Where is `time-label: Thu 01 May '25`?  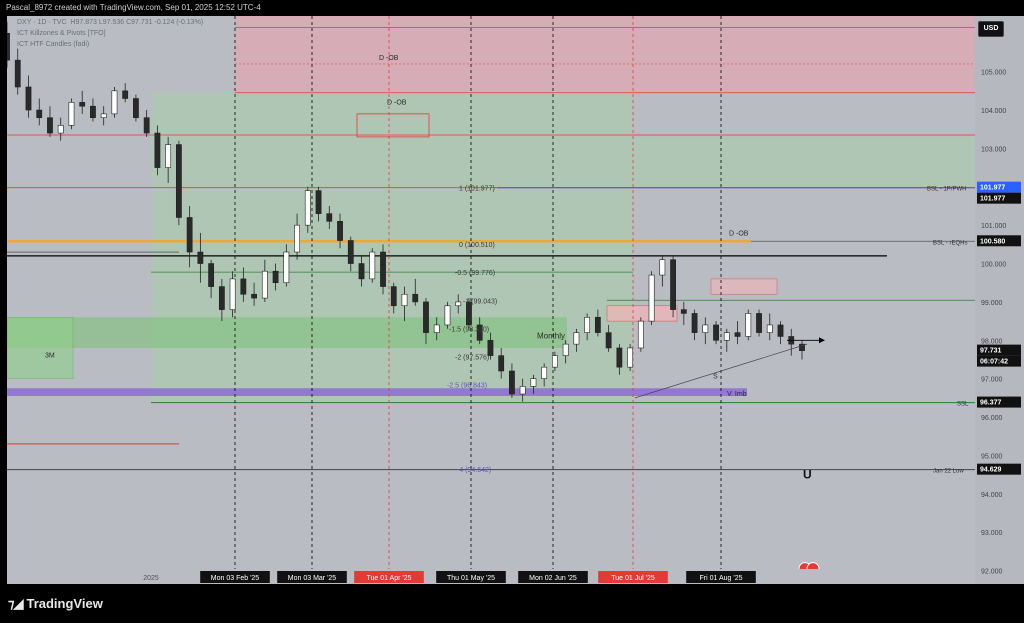
time-label: Thu 01 May '25 is located at coordinates (471, 578).